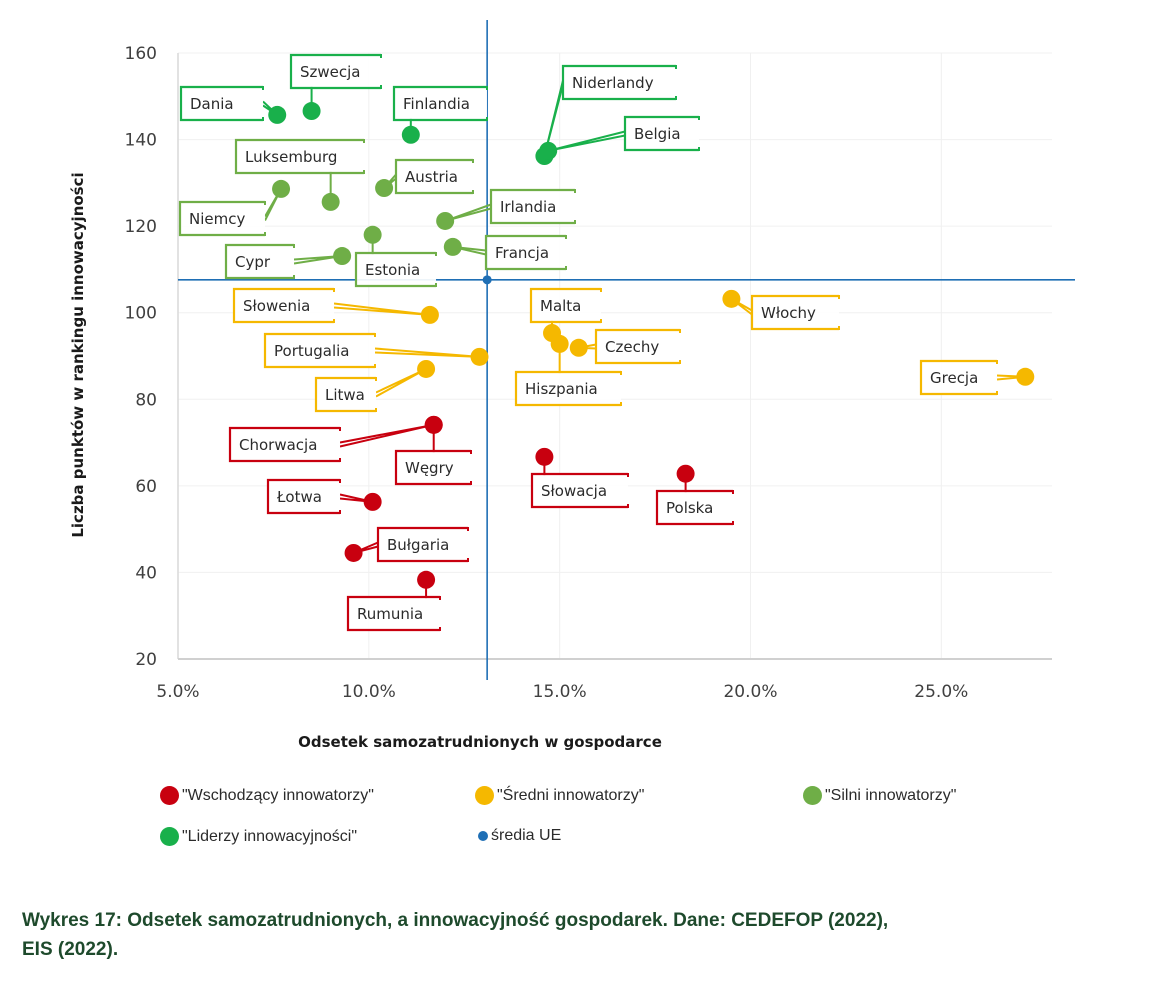  I want to click on data-label: Włochy, so click(788, 313).